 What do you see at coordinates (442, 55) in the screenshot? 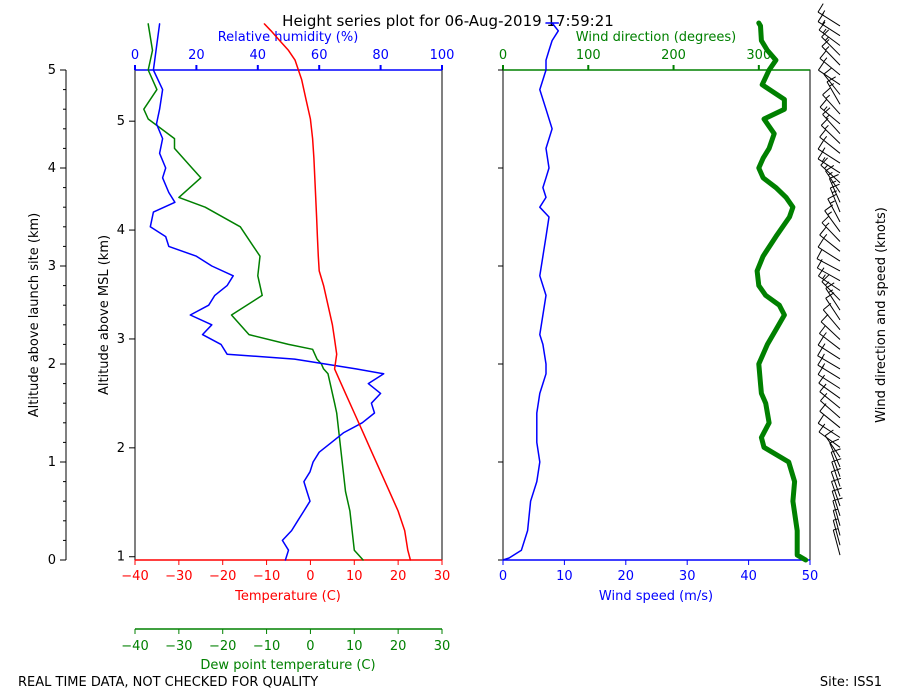
I see `rh-tick-label: 100` at bounding box center [442, 55].